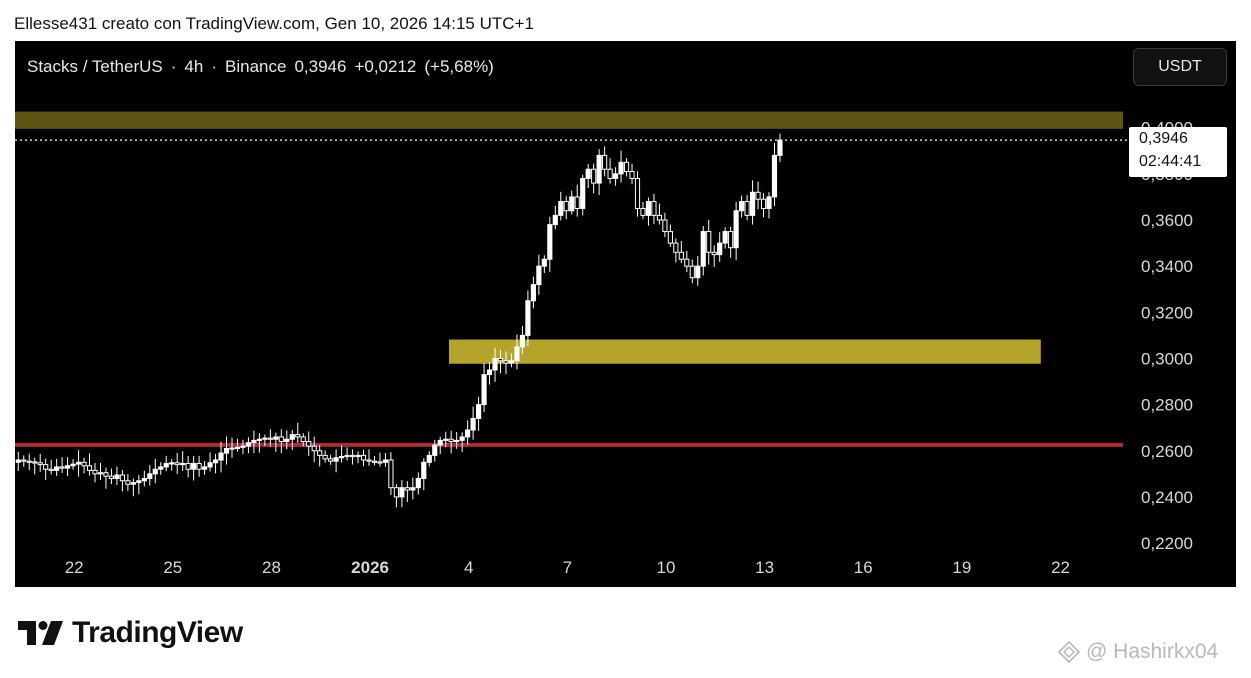 The width and height of the screenshot is (1251, 678). What do you see at coordinates (1167, 405) in the screenshot?
I see `price-tick-label: 0,2800` at bounding box center [1167, 405].